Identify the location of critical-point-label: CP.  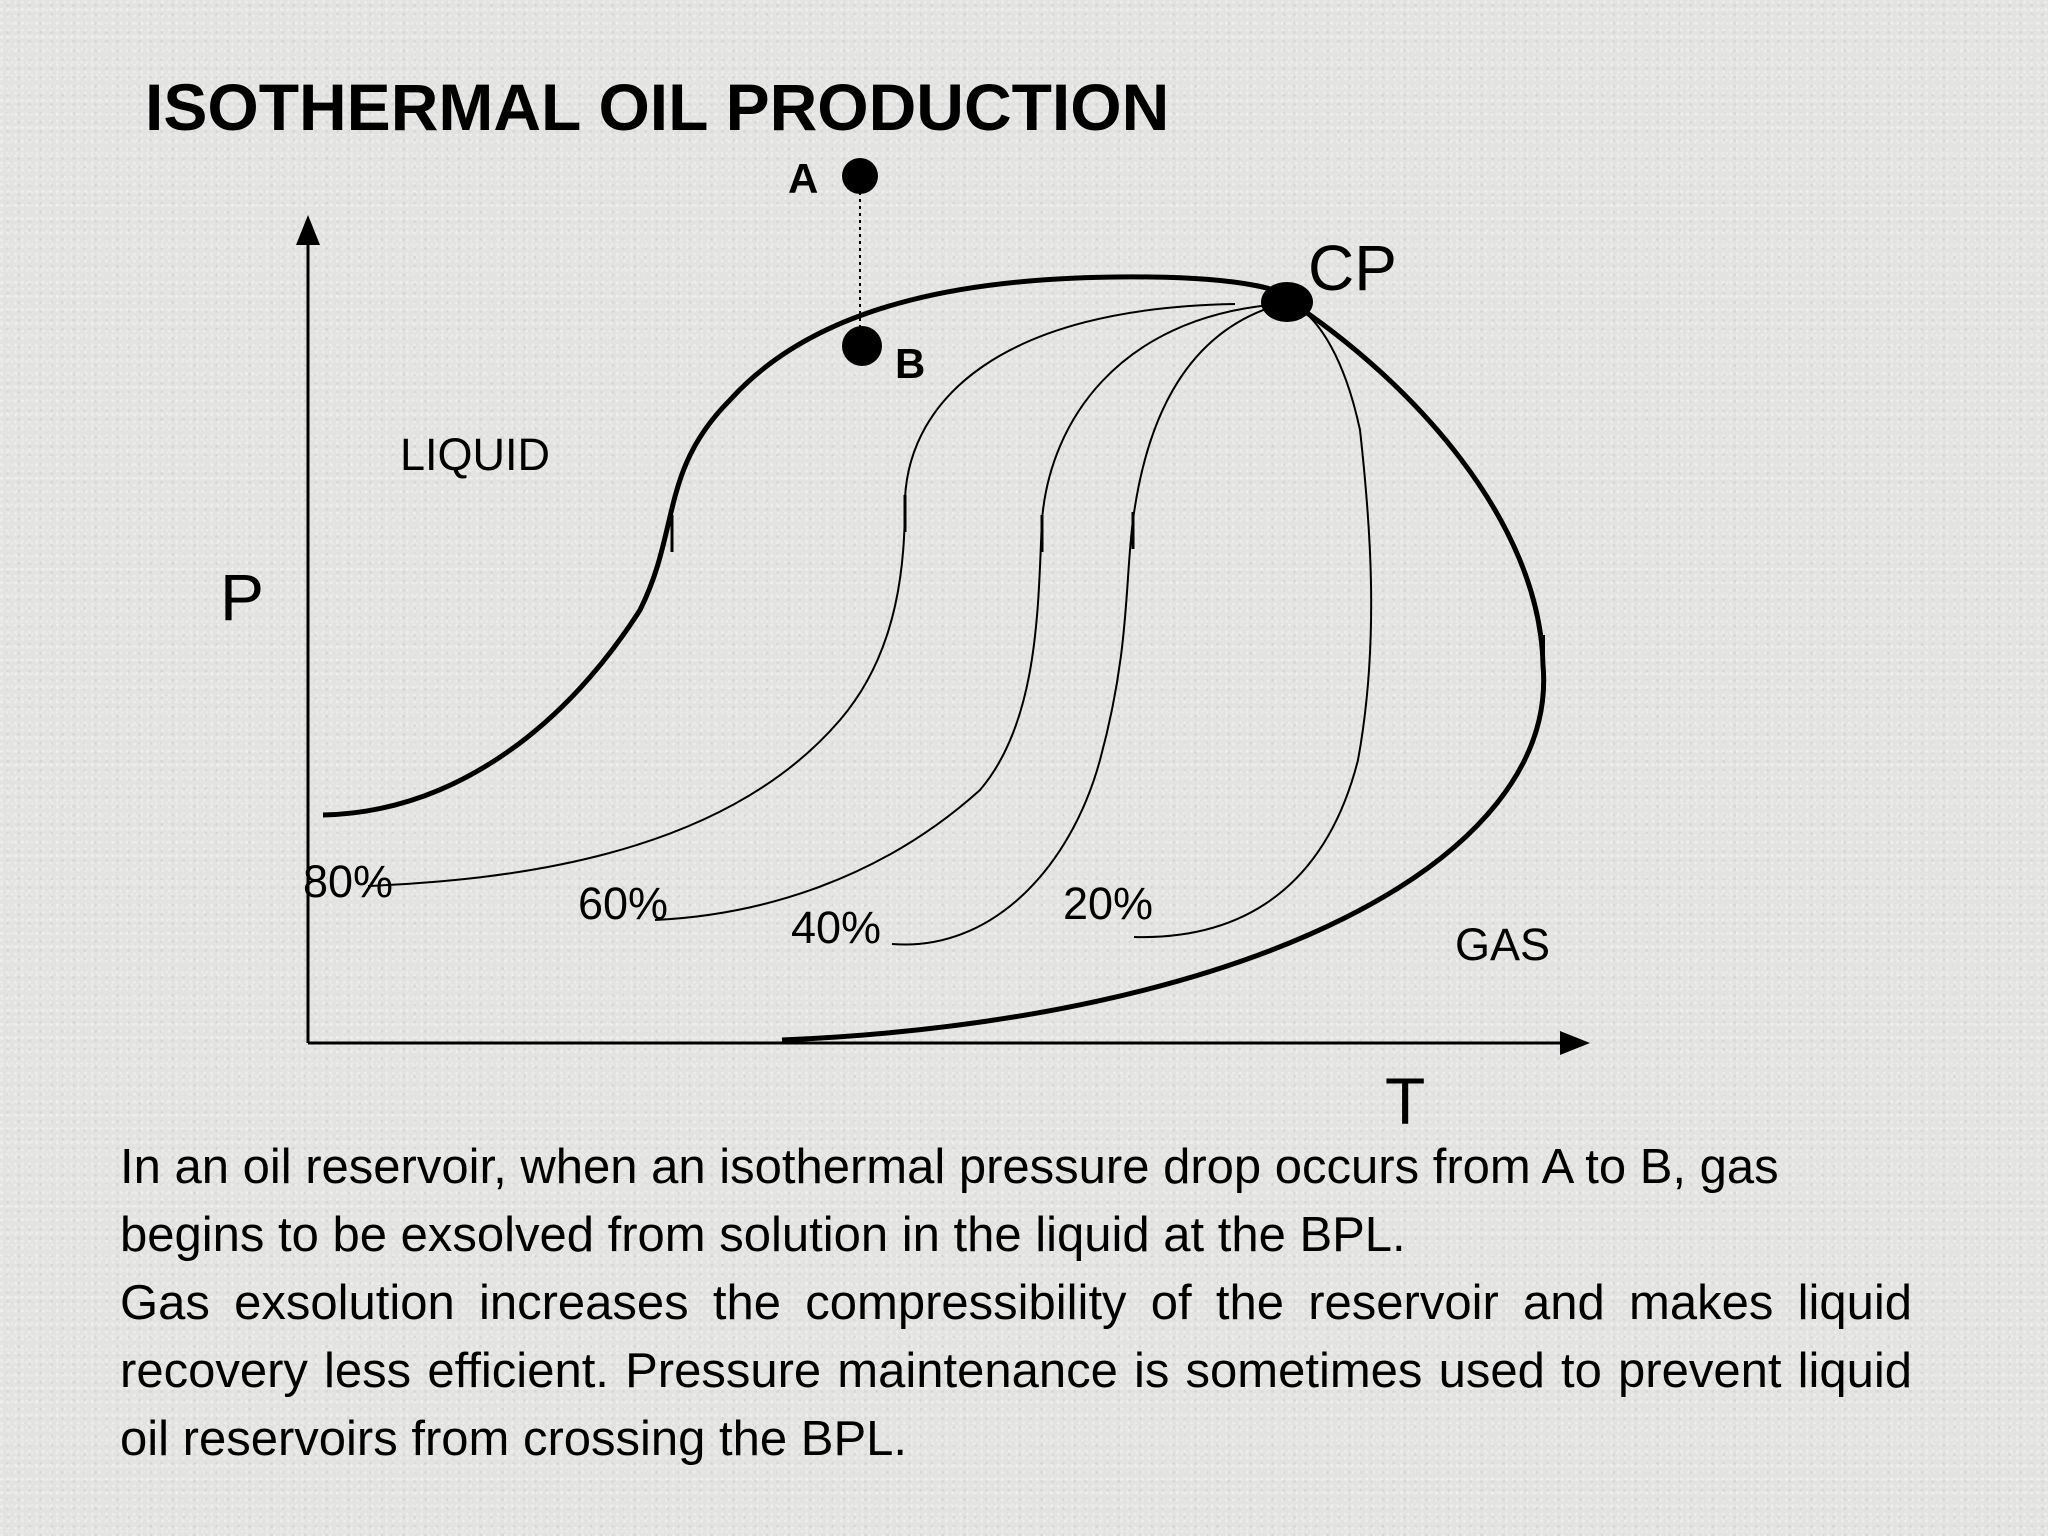
(1352, 268).